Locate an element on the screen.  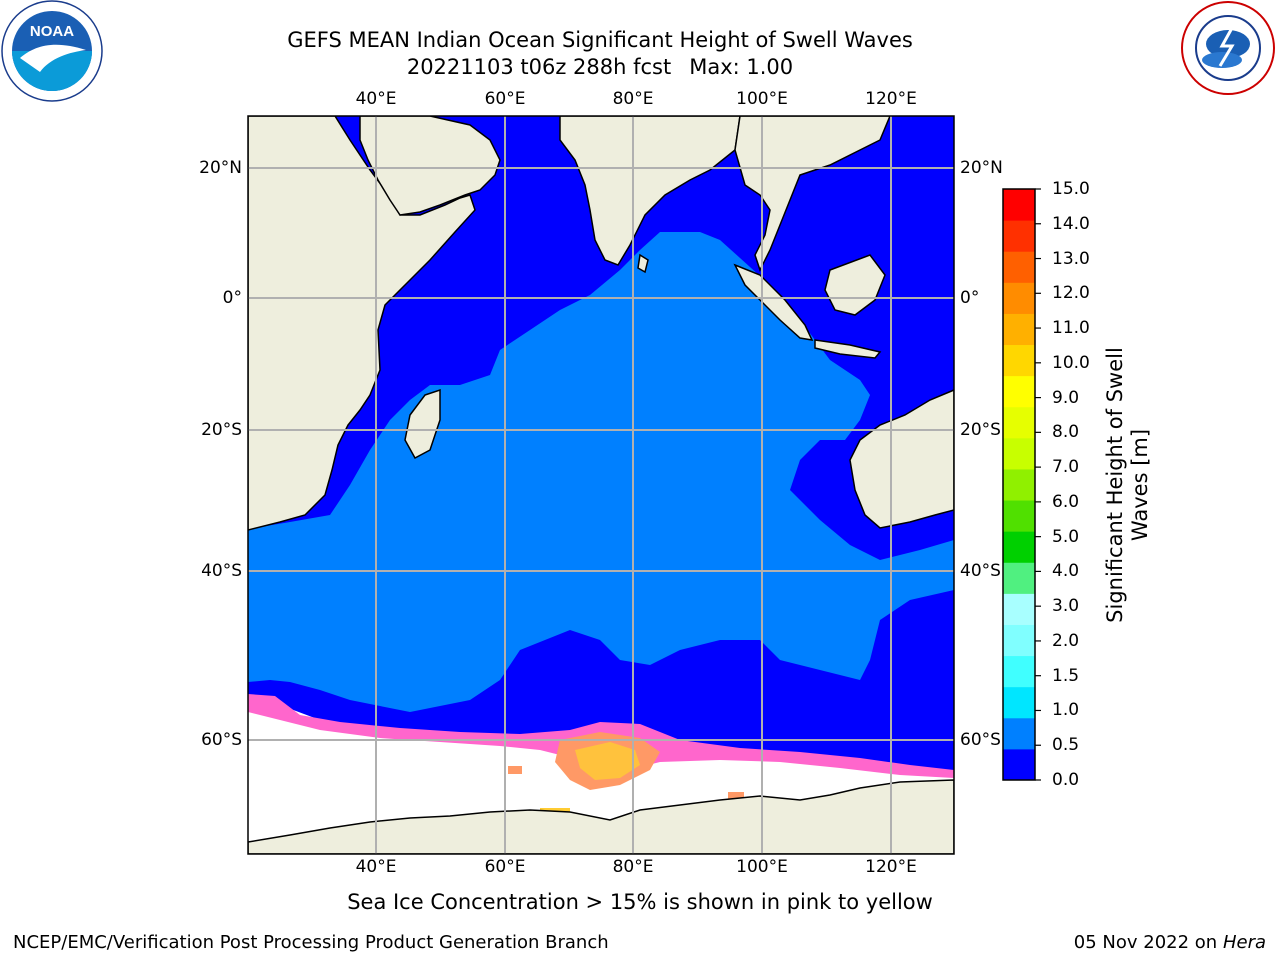
colorbar-tick-label: 9.0 is located at coordinates (1066, 397).